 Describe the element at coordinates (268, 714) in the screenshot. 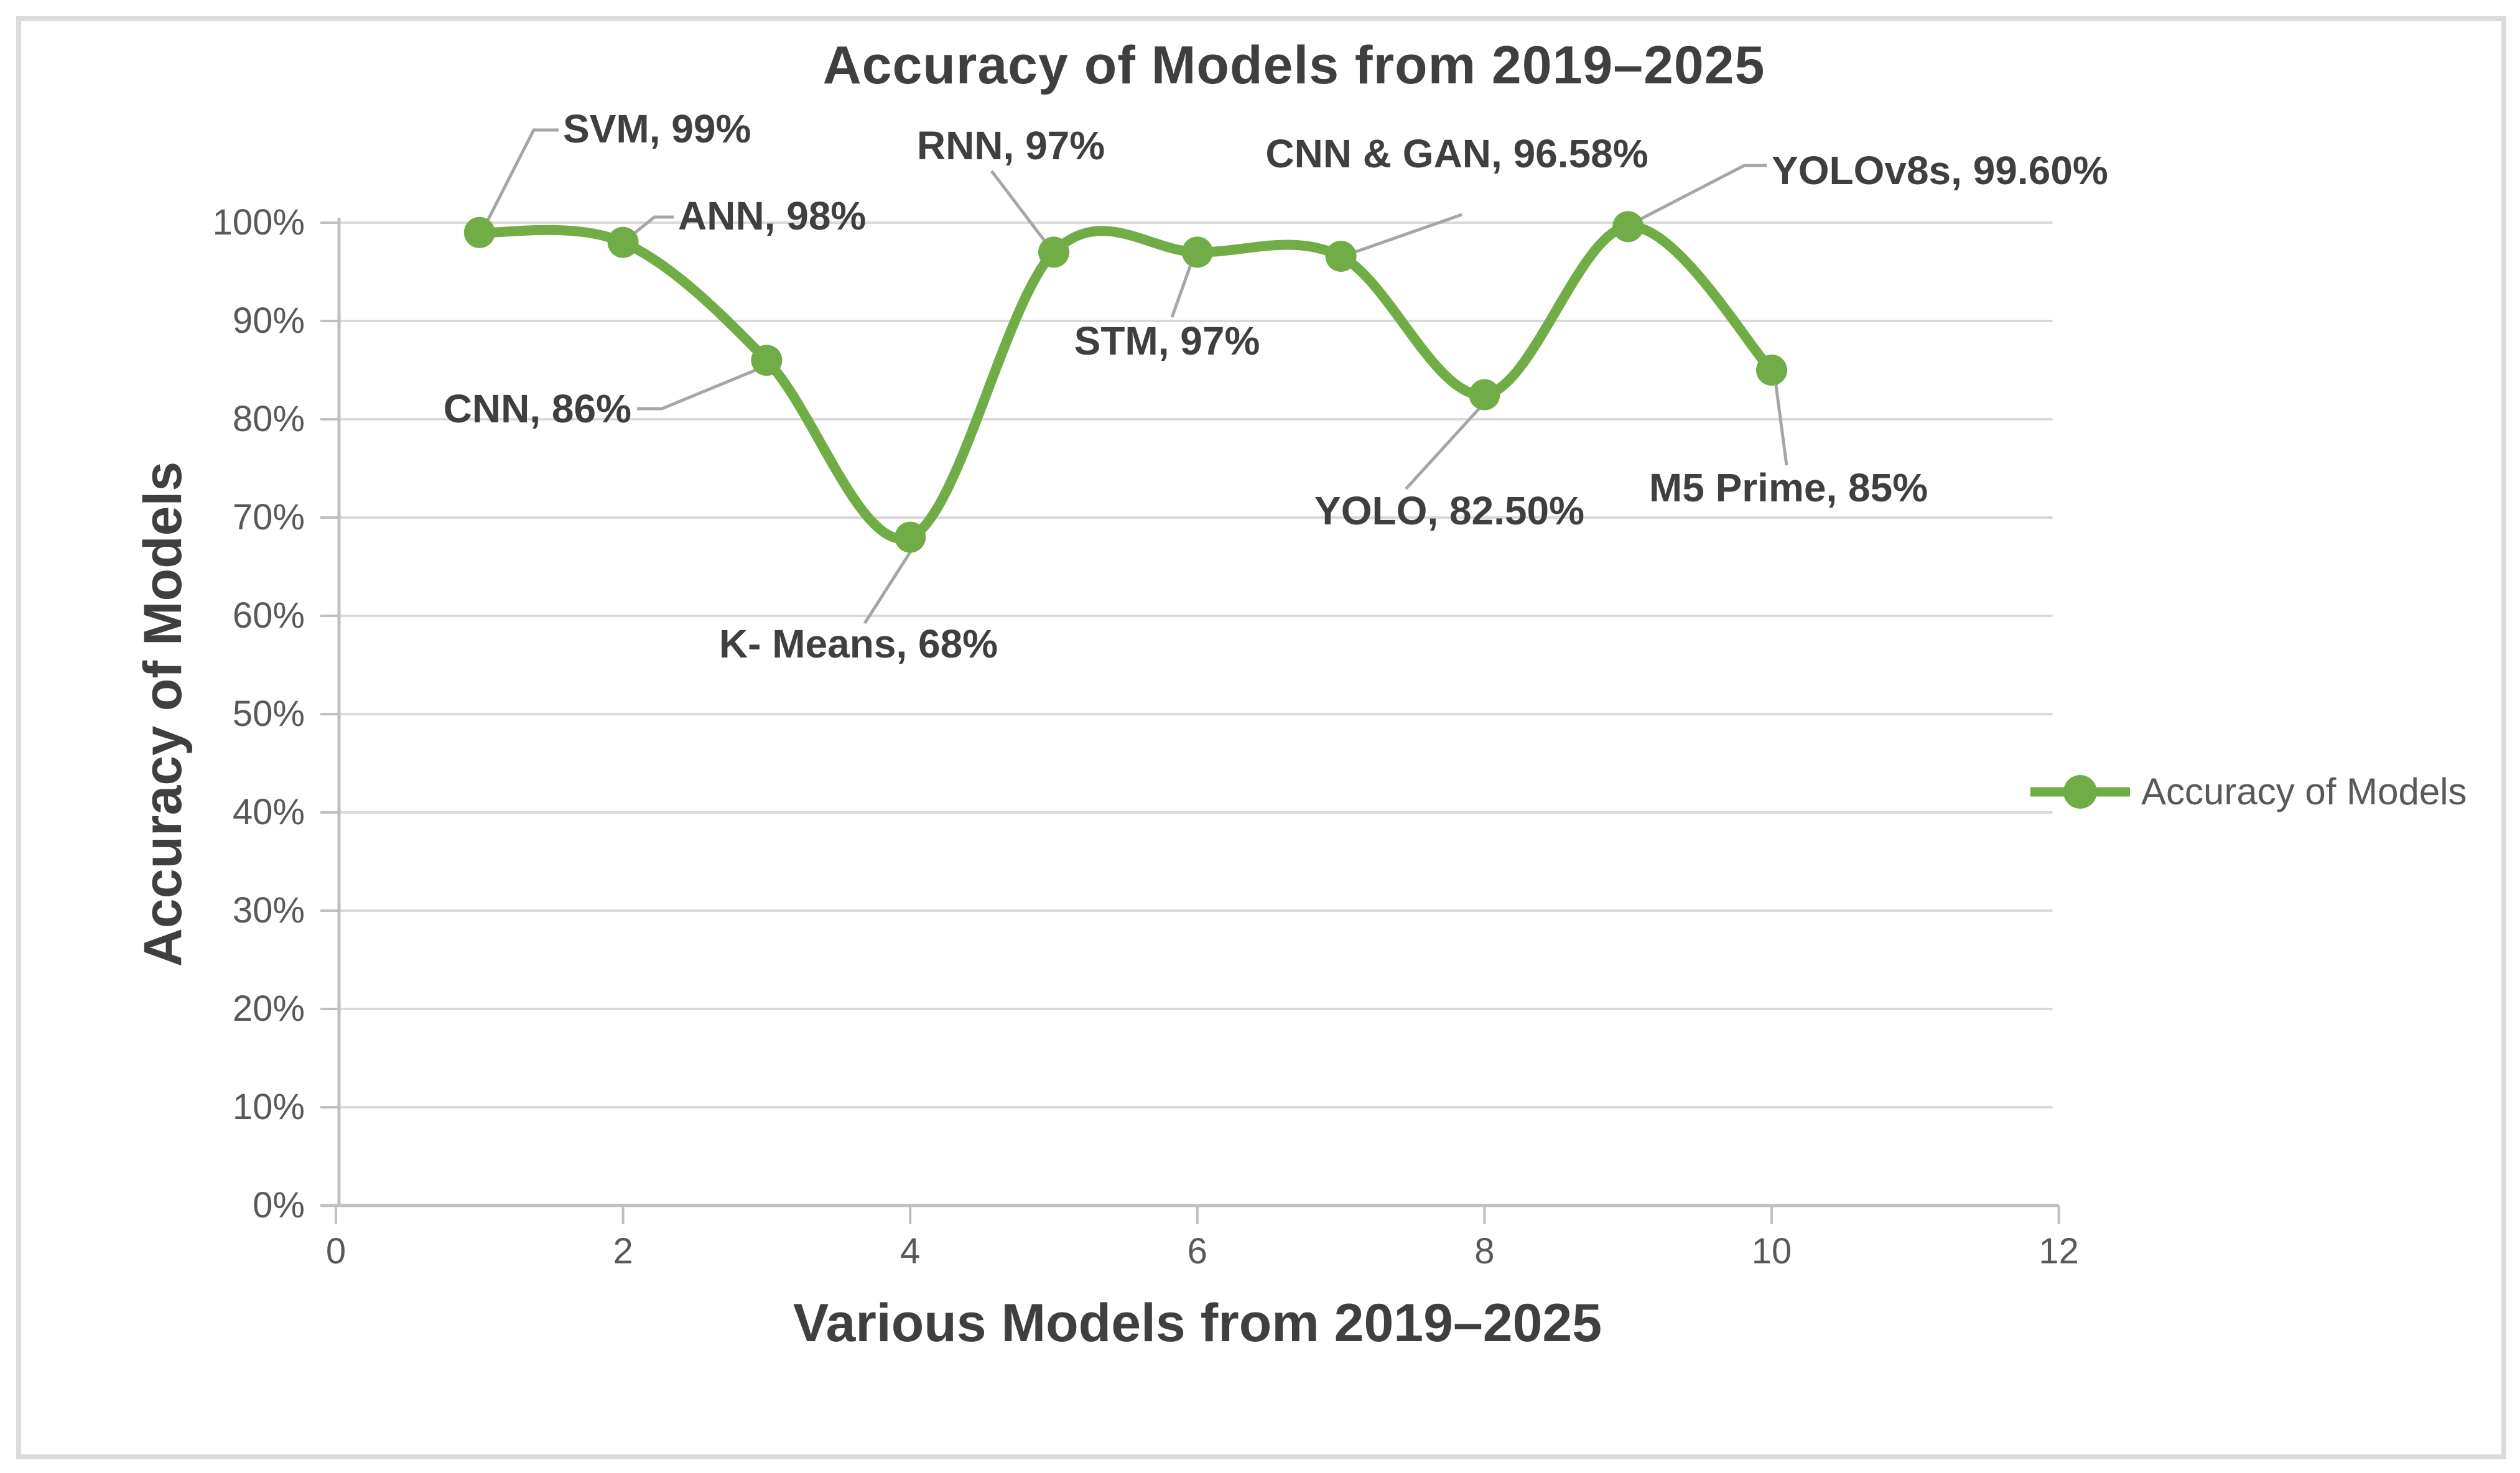

I see `y-tick-label: 50%` at that location.